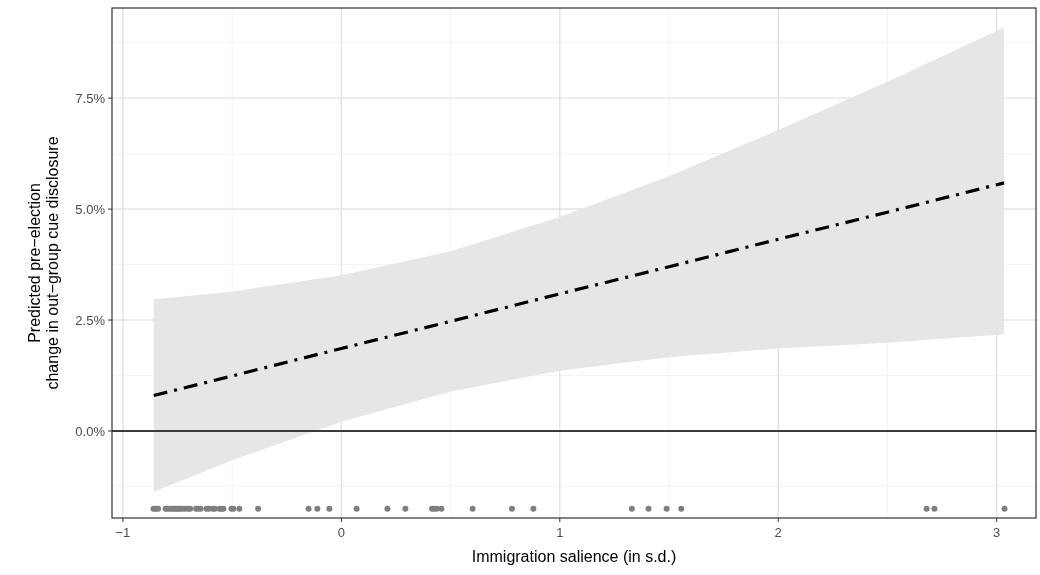 The image size is (1040, 575). Describe the element at coordinates (778, 532) in the screenshot. I see `x-tick-label: 2` at that location.